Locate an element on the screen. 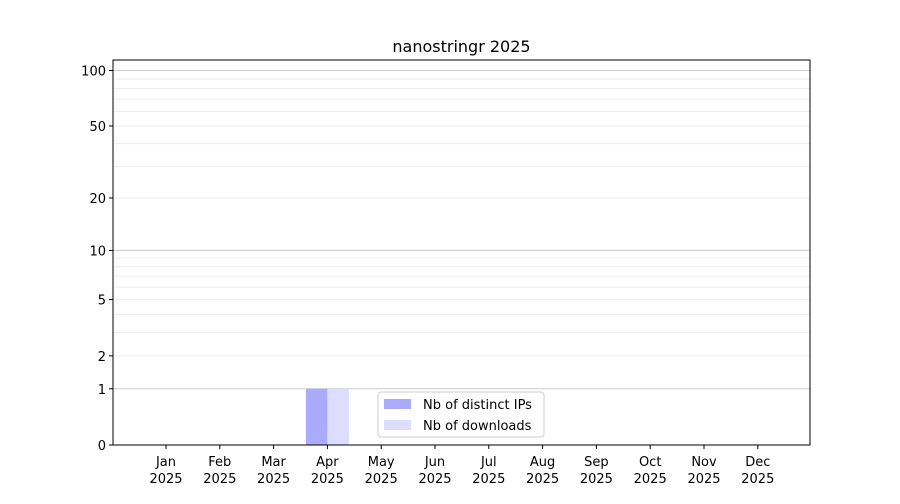  x-tick-label-month: Aug is located at coordinates (542, 462).